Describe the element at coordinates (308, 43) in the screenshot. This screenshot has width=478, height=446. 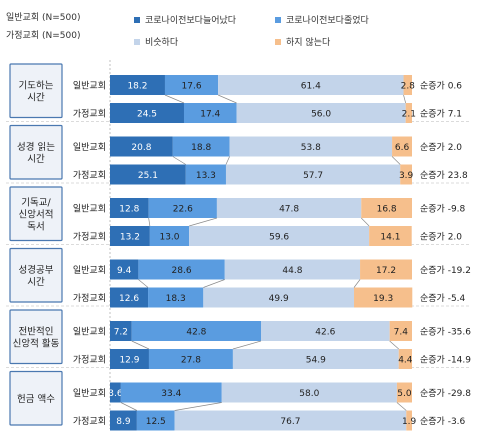
I see `legend-label-no: 하지 않는다` at that location.